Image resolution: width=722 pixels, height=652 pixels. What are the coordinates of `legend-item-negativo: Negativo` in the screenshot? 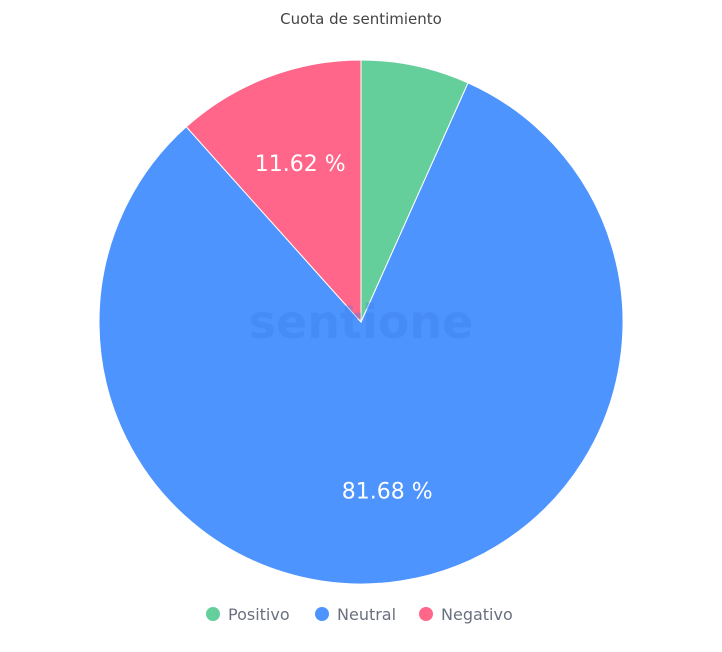 It's located at (466, 614).